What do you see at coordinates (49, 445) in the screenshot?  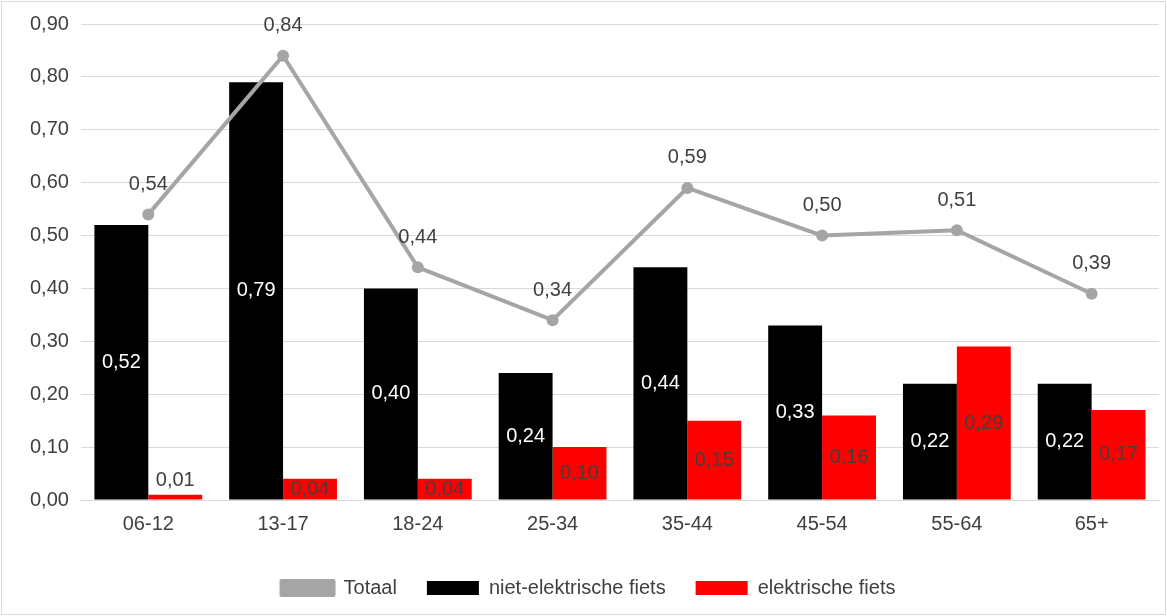 I see `y-tick-label: 0,10` at bounding box center [49, 445].